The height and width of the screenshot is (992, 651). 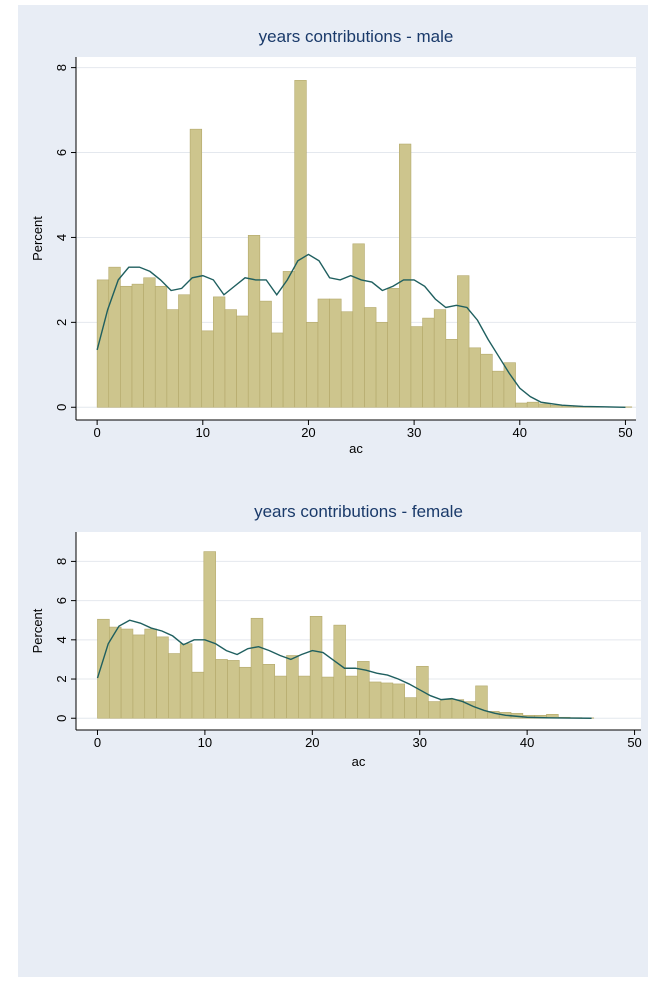 What do you see at coordinates (358, 511) in the screenshot?
I see `chart-title: years contributions - female` at bounding box center [358, 511].